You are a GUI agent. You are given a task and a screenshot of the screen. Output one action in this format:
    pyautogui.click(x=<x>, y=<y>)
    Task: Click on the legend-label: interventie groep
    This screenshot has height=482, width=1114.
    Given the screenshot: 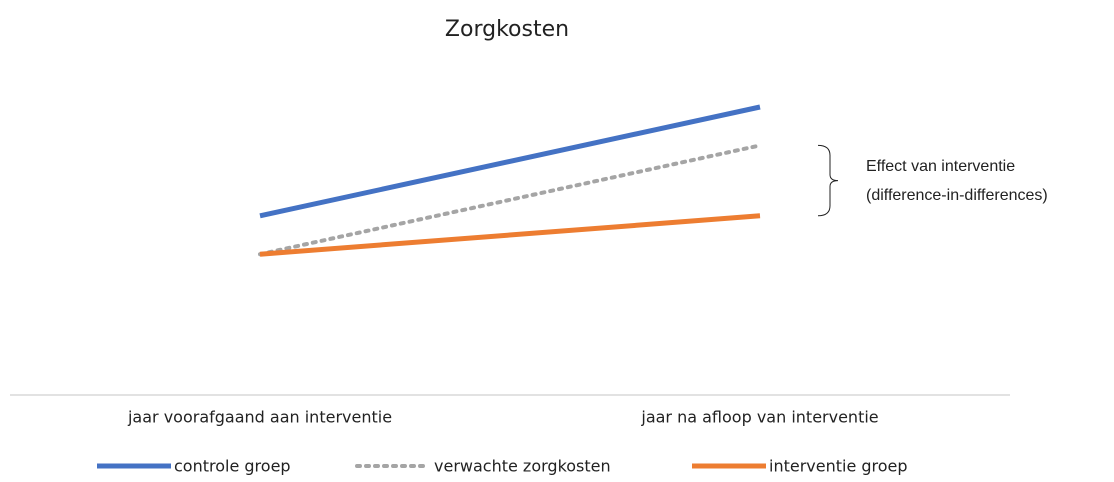 What is the action you would take?
    pyautogui.click(x=838, y=466)
    